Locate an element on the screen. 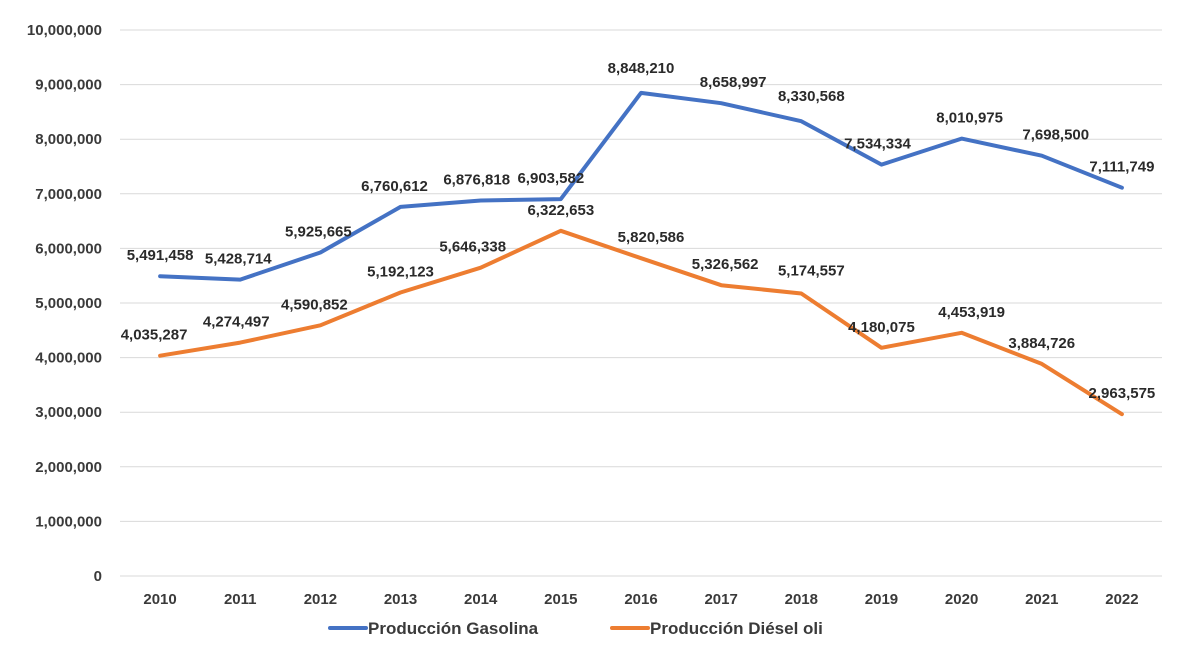  data-label: 4,274,497 is located at coordinates (236, 322).